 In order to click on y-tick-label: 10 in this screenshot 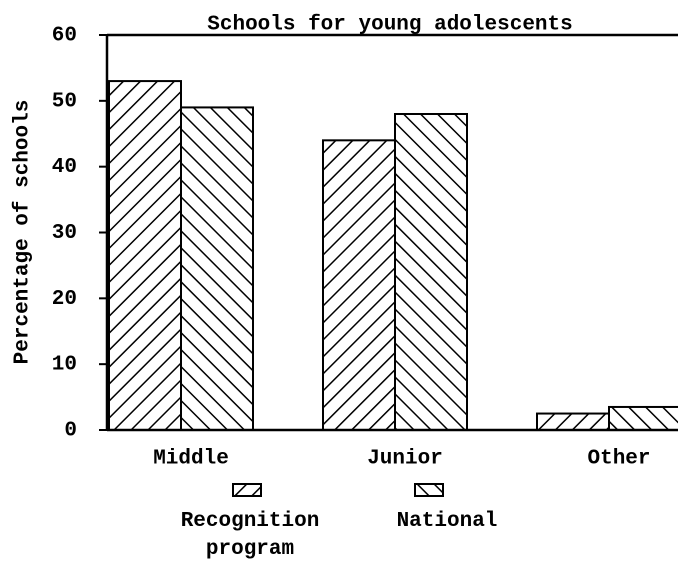, I will do `click(64, 365)`.